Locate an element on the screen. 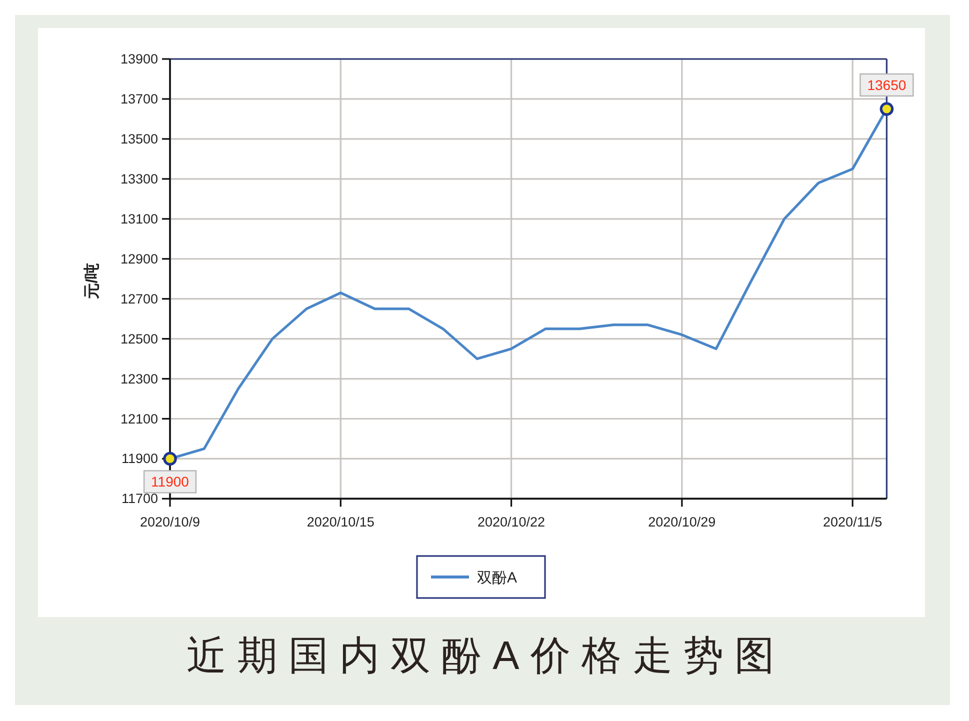 This screenshot has width=969, height=721. data-label: 13650 is located at coordinates (886, 84).